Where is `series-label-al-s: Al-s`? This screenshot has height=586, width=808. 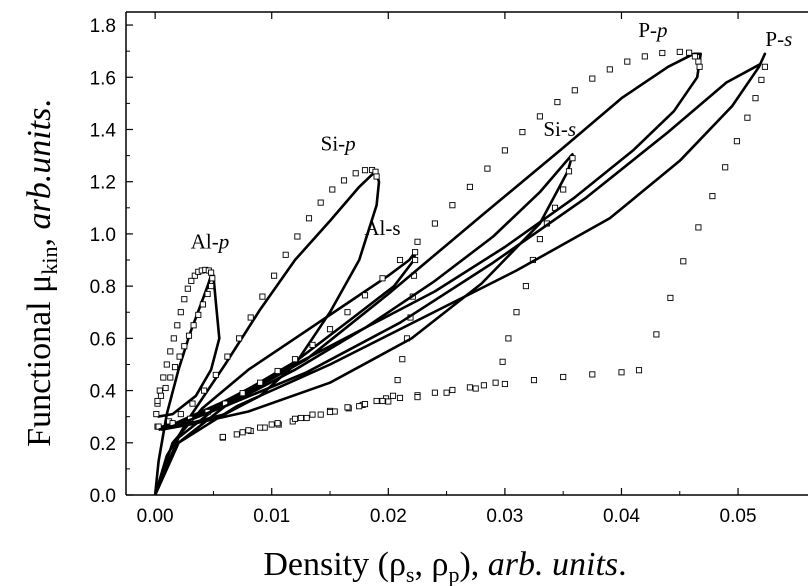
series-label-al-s: Al-s is located at coordinates (382, 228).